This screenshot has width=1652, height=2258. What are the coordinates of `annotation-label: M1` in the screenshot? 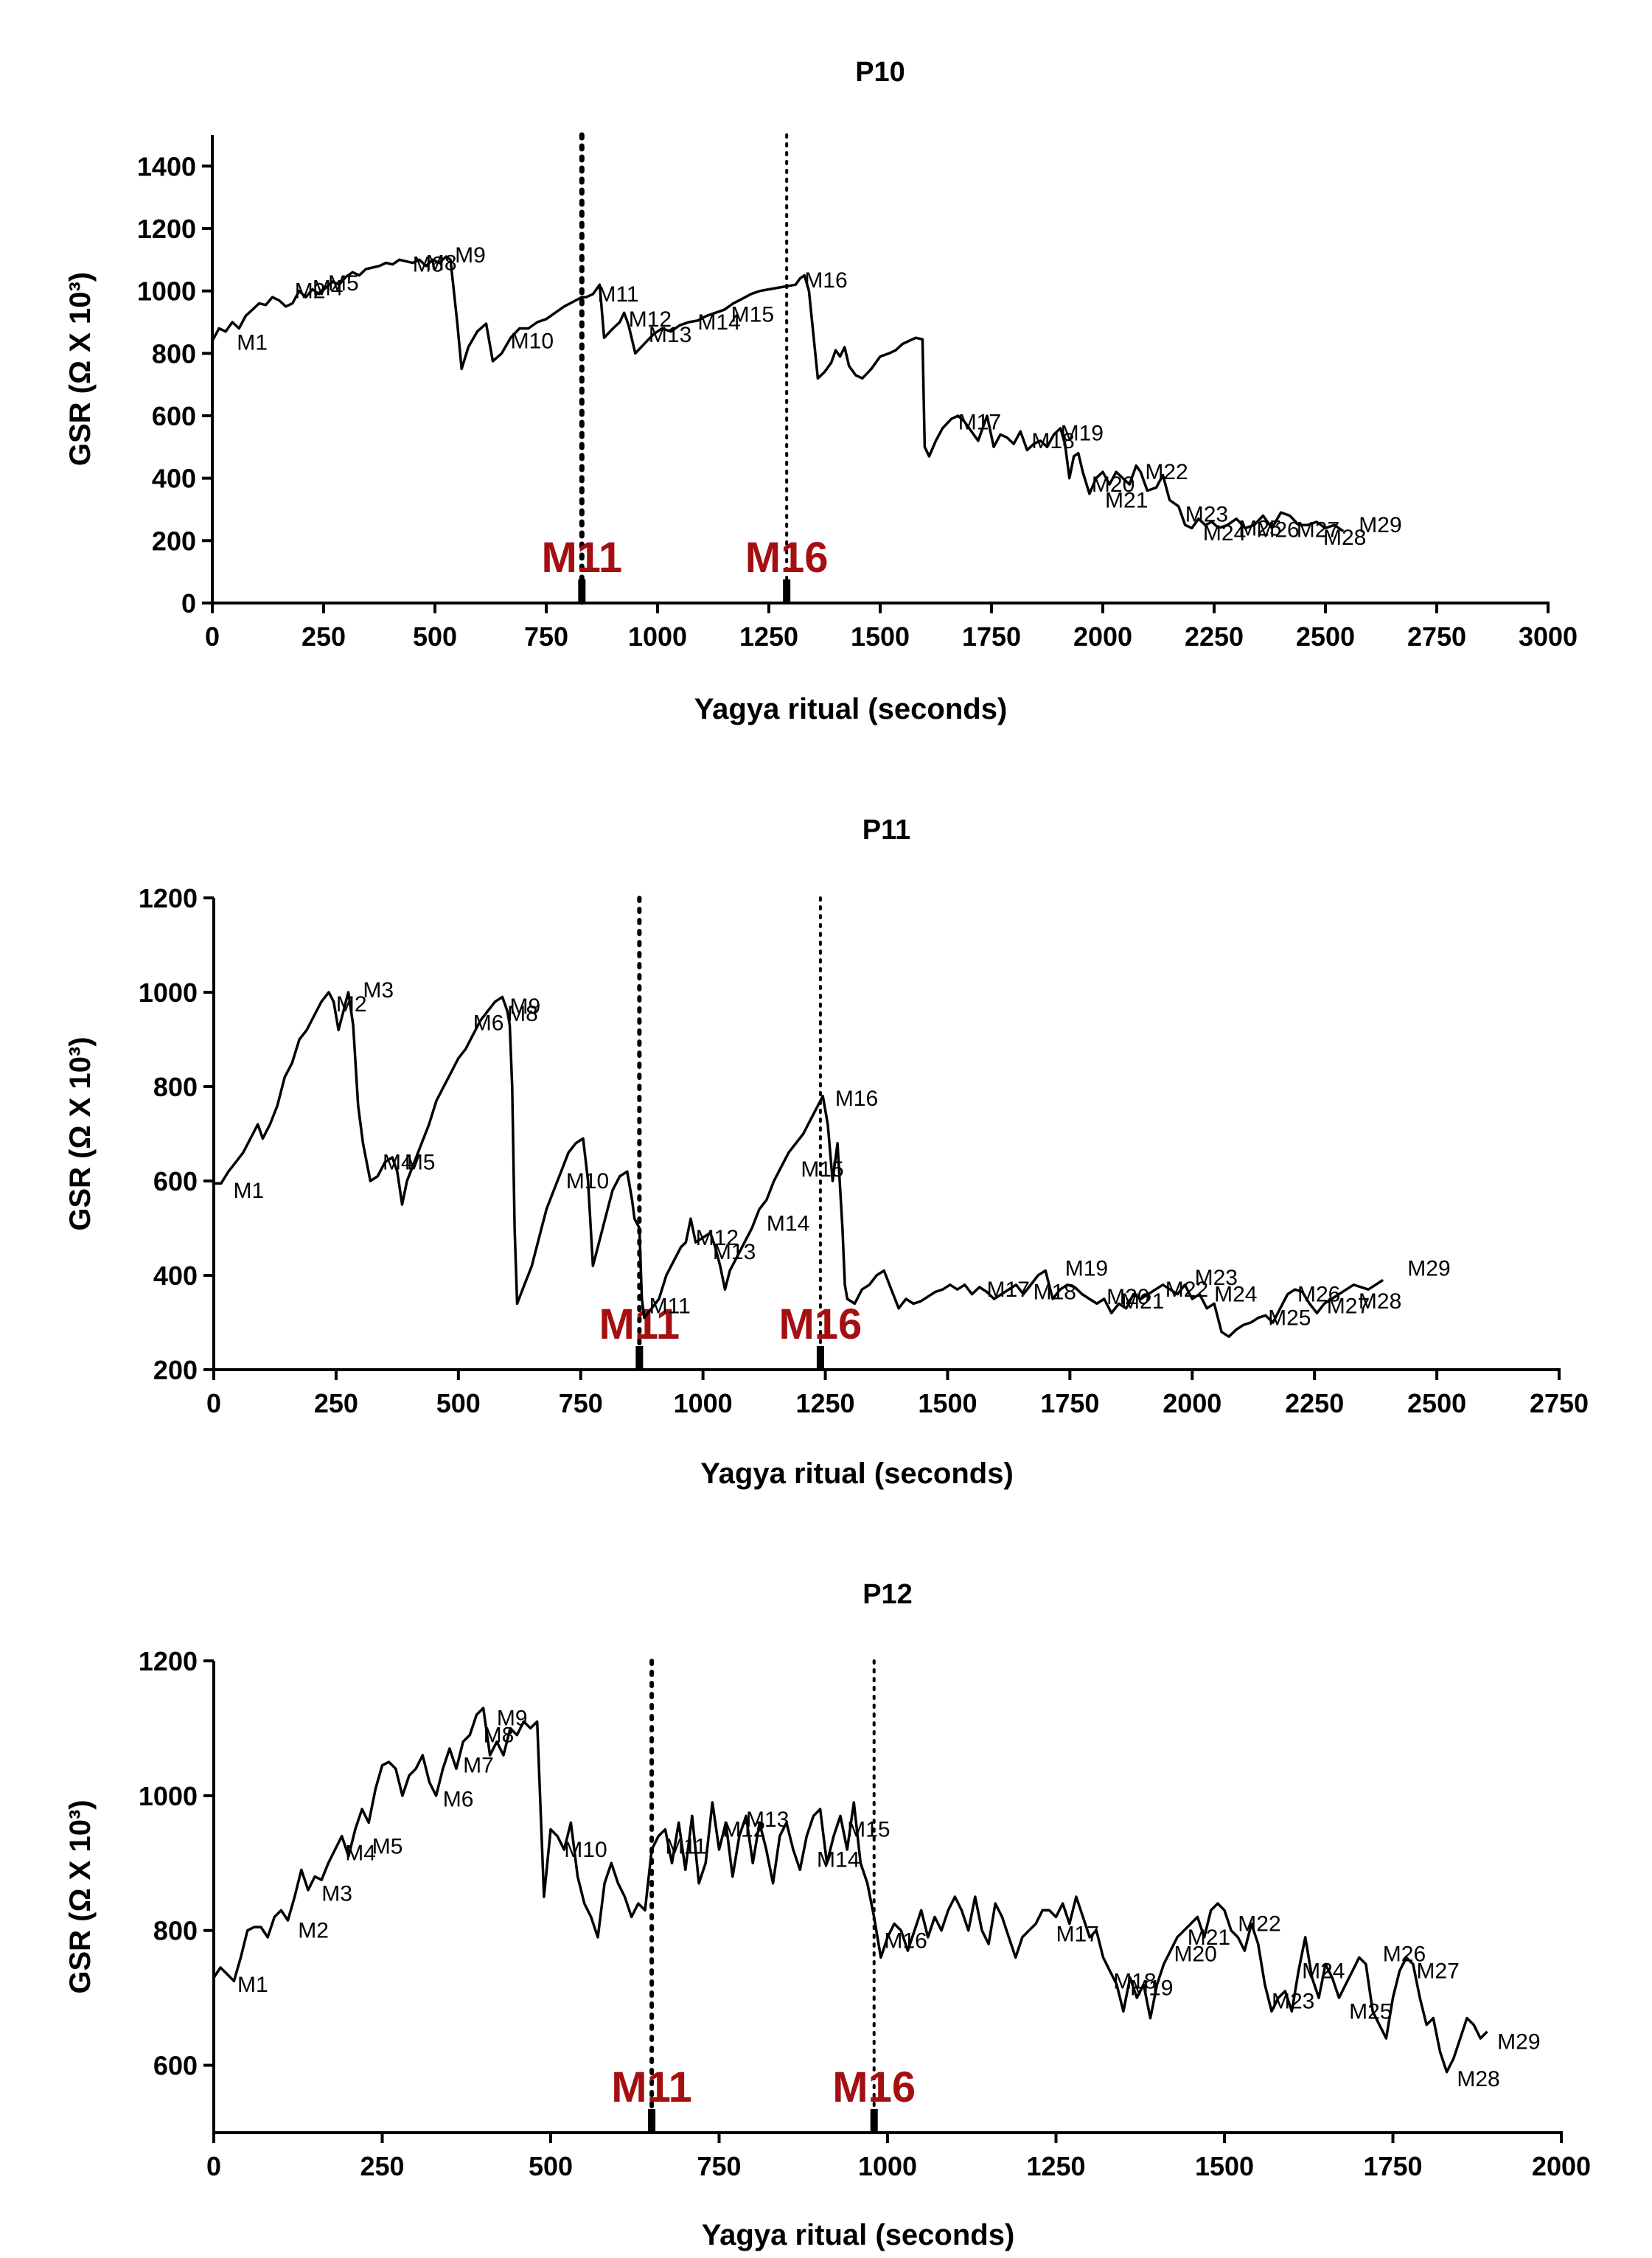 It's located at (252, 1985).